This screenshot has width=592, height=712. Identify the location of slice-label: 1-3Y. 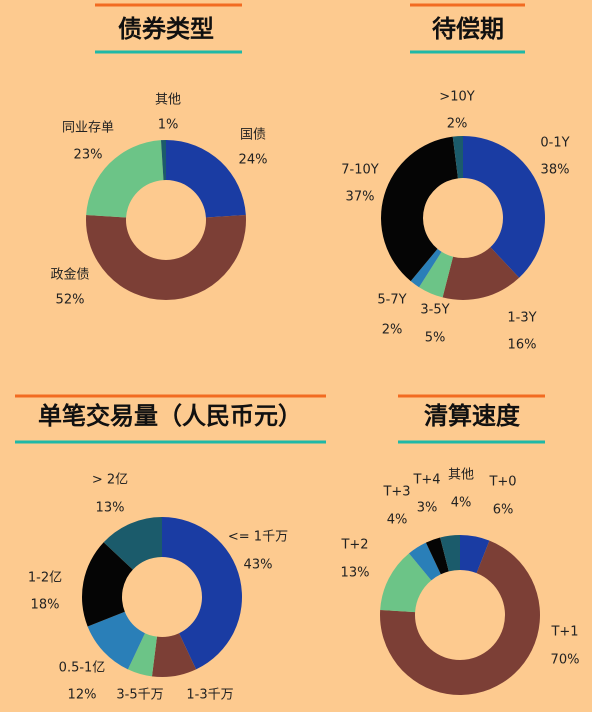
(521, 318).